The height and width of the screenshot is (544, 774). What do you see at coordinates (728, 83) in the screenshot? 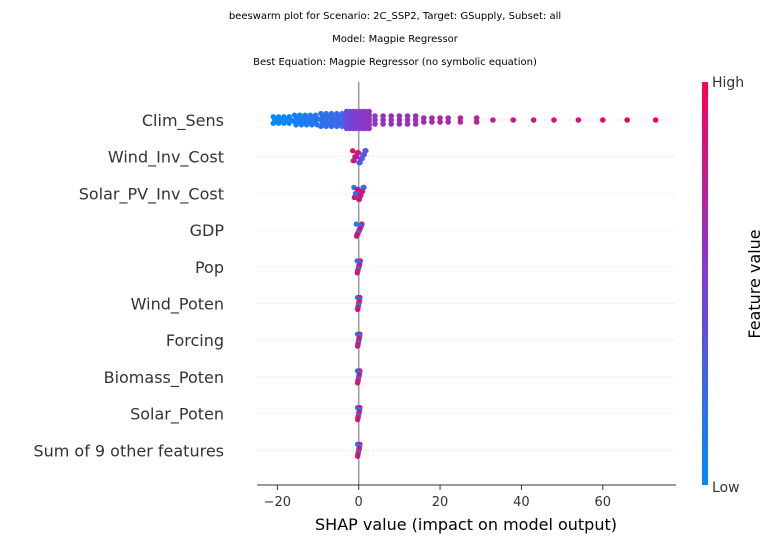
I see `colorbar-high-label: High` at bounding box center [728, 83].